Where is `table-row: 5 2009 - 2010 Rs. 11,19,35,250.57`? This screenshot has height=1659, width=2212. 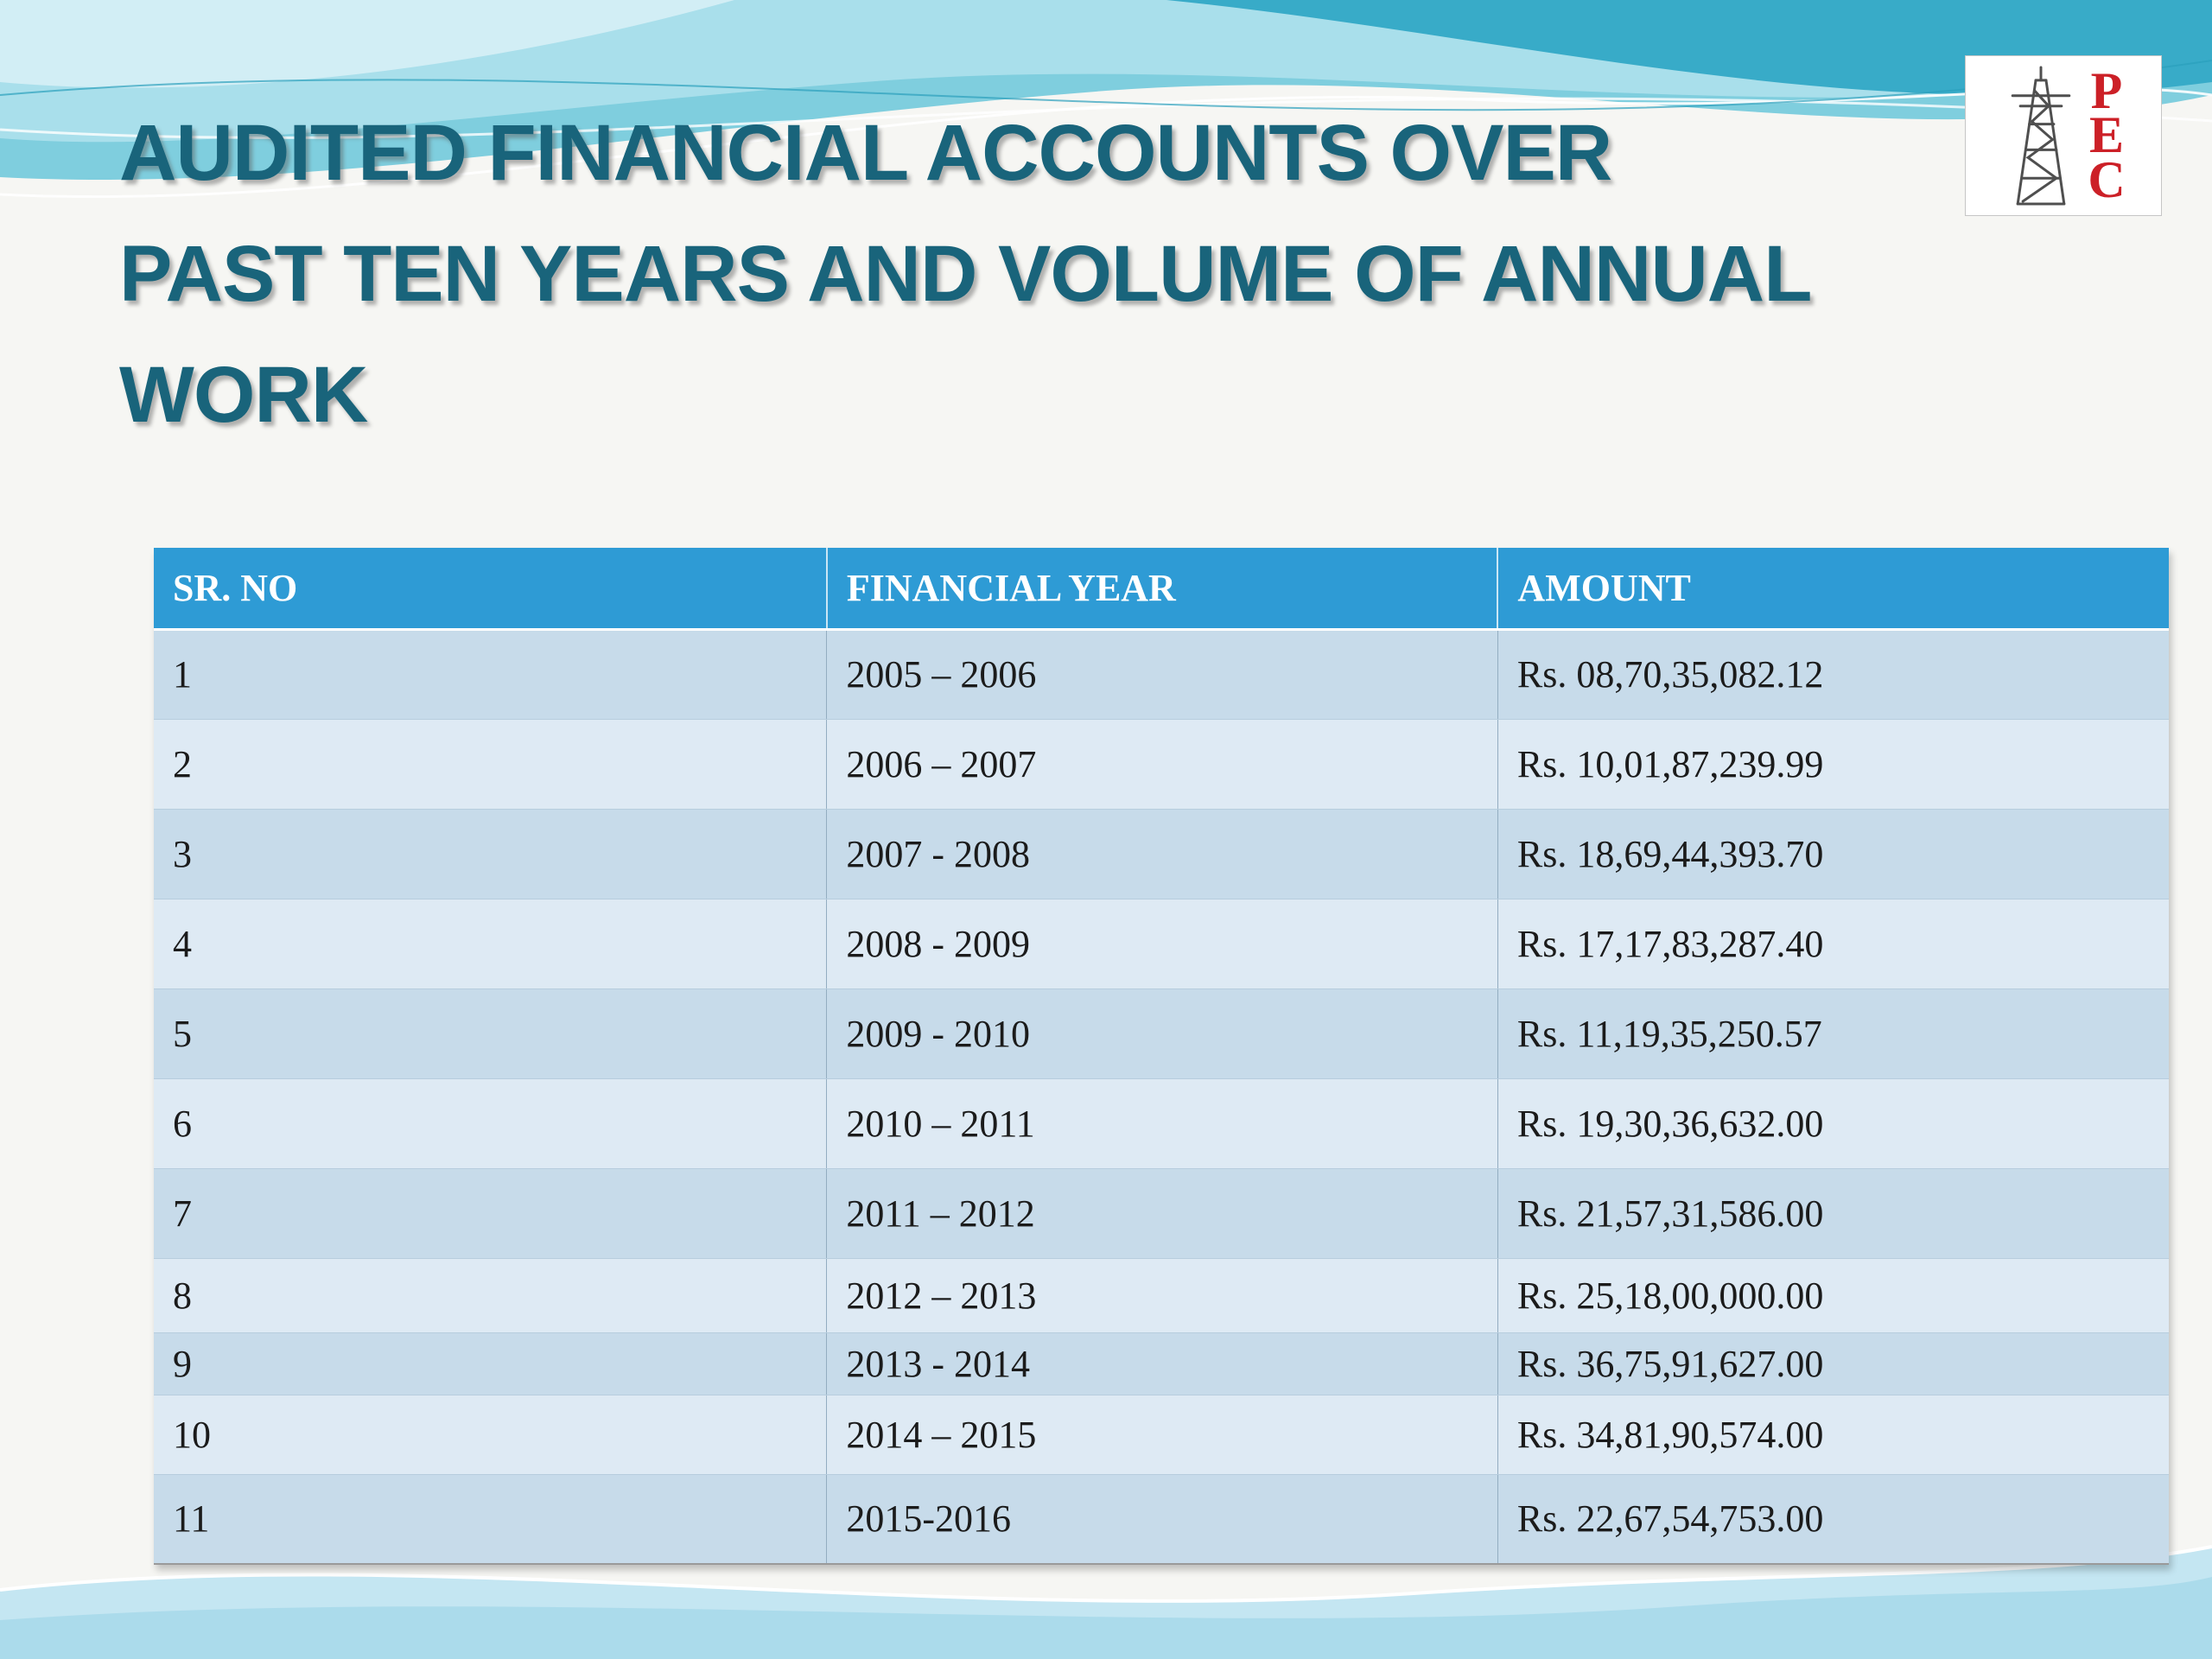
table-row: 5 2009 - 2010 Rs. 11,19,35,250.57 is located at coordinates (1161, 1033).